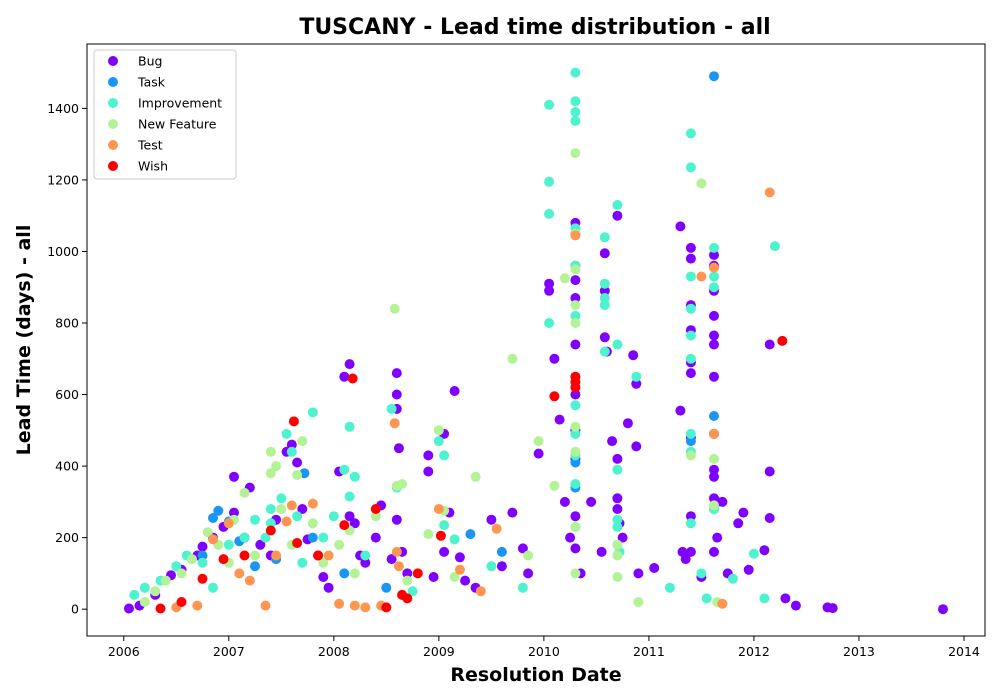 This screenshot has height=700, width=1000. Describe the element at coordinates (67, 323) in the screenshot. I see `y-tick-label: 800` at that location.